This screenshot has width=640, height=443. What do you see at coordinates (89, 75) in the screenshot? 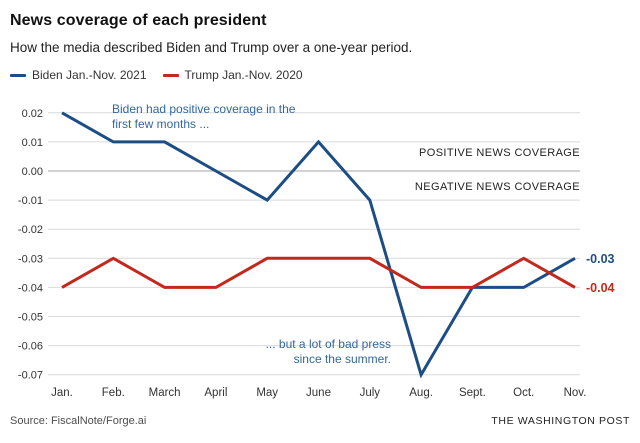
I see `legend-label-biden: Biden Jan.-Nov. 2021` at bounding box center [89, 75].